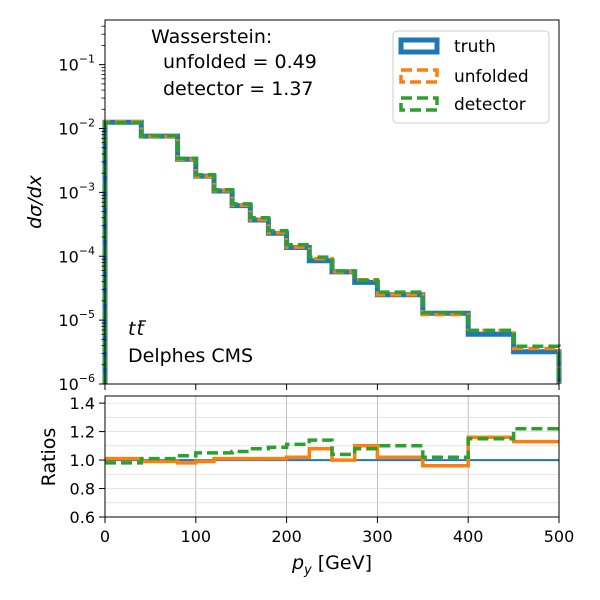 This screenshot has height=600, width=600. What do you see at coordinates (76, 383) in the screenshot?
I see `main-y-tick-label: 10⁻⁶` at bounding box center [76, 383].